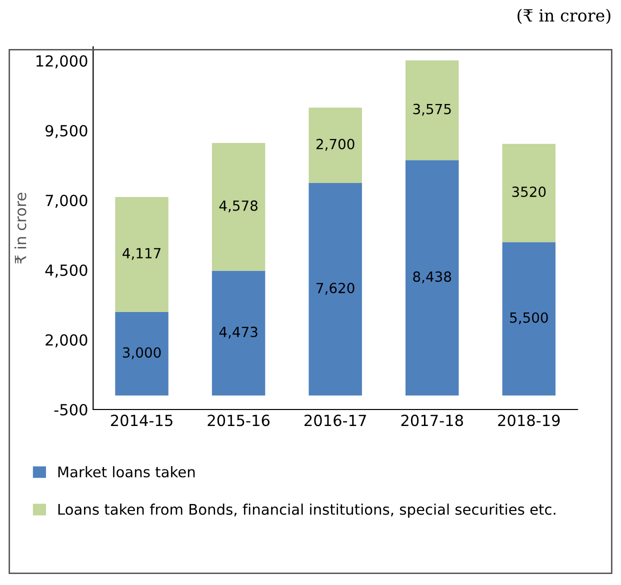 The height and width of the screenshot is (585, 621). What do you see at coordinates (67, 341) in the screenshot?
I see `y-tick-label: 2,000` at bounding box center [67, 341].